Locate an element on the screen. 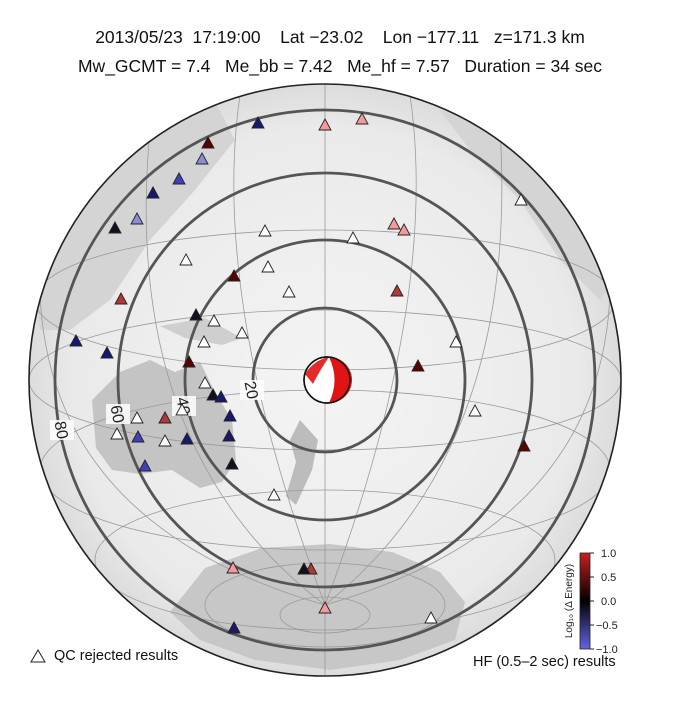 This screenshot has width=680, height=720. colorbar-tick: 1.0 is located at coordinates (608, 554).